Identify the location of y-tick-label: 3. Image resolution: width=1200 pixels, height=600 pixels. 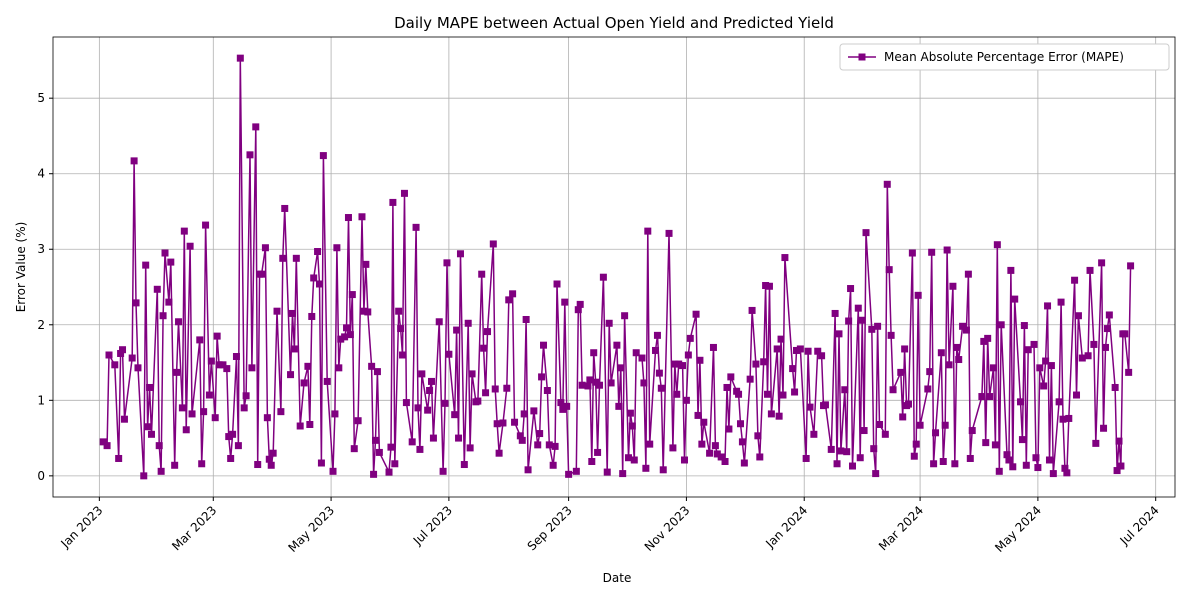
(41, 249).